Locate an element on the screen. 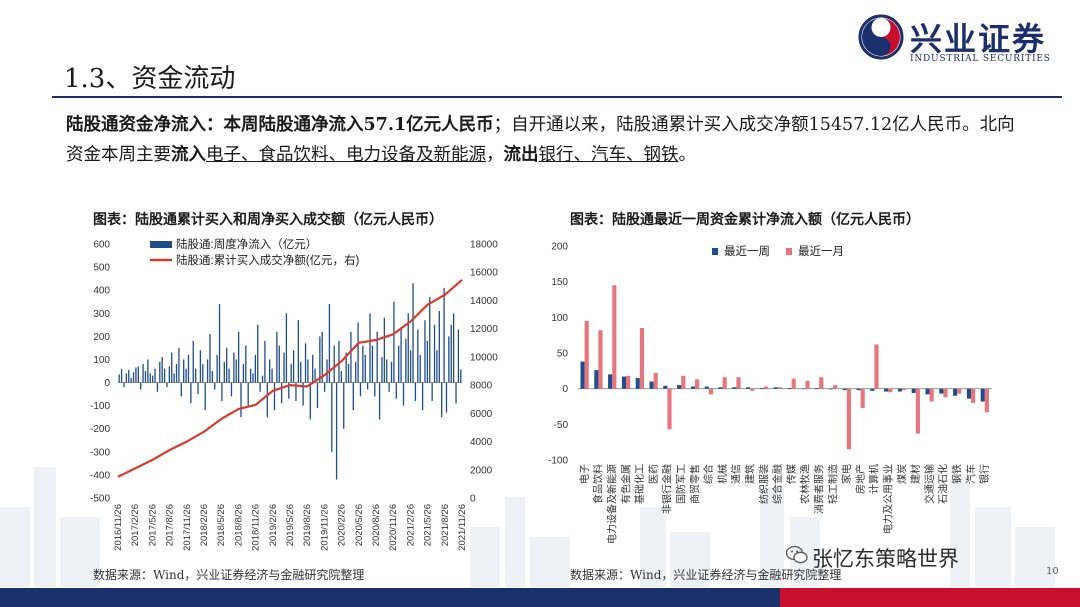 This screenshot has width=1080, height=607. logo-english-name: INDUSTRIAL SECURITIES is located at coordinates (980, 59).